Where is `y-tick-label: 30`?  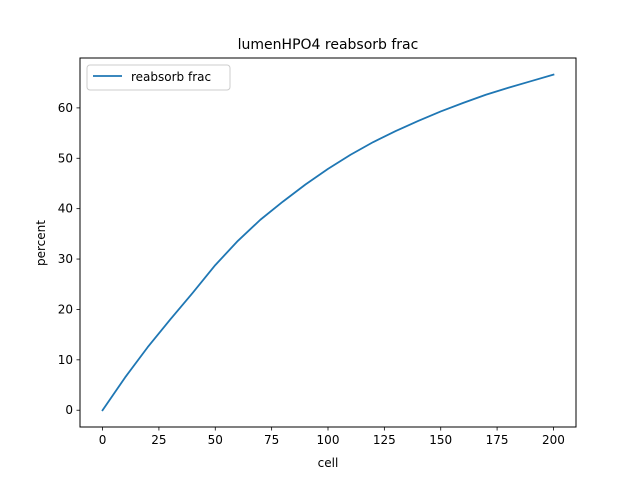 y-tick-label: 30 is located at coordinates (65, 259).